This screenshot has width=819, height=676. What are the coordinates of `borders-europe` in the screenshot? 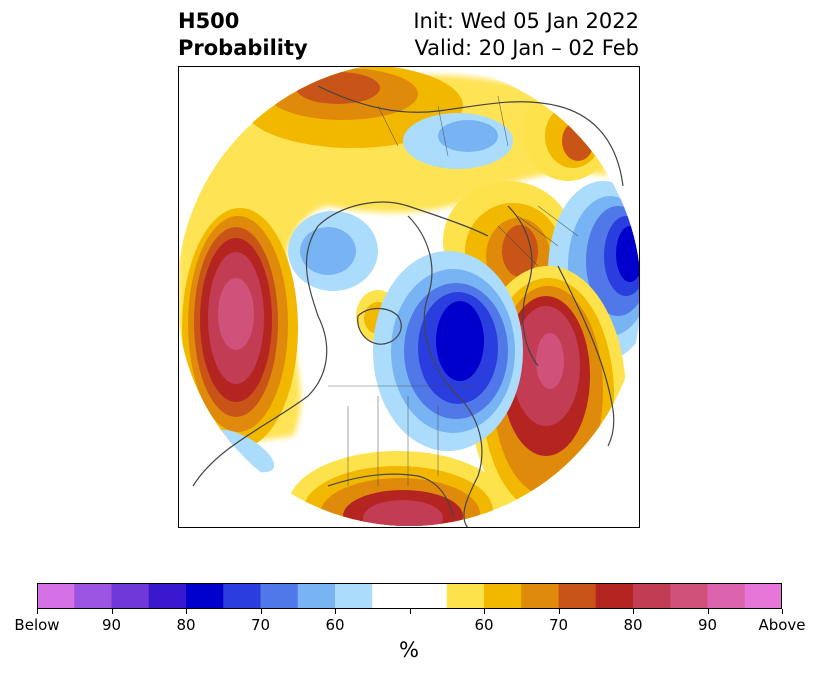 It's located at (538, 236).